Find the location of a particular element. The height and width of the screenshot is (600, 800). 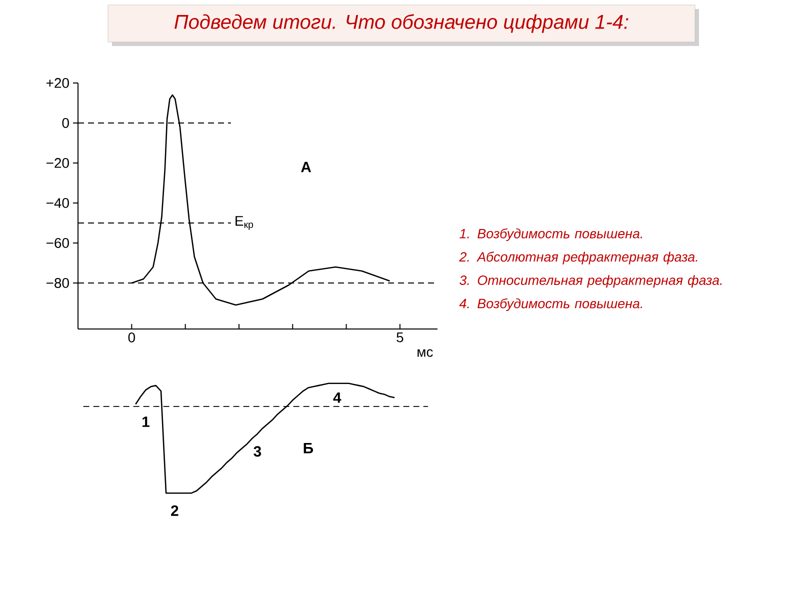

text: 2 is located at coordinates (174, 510).